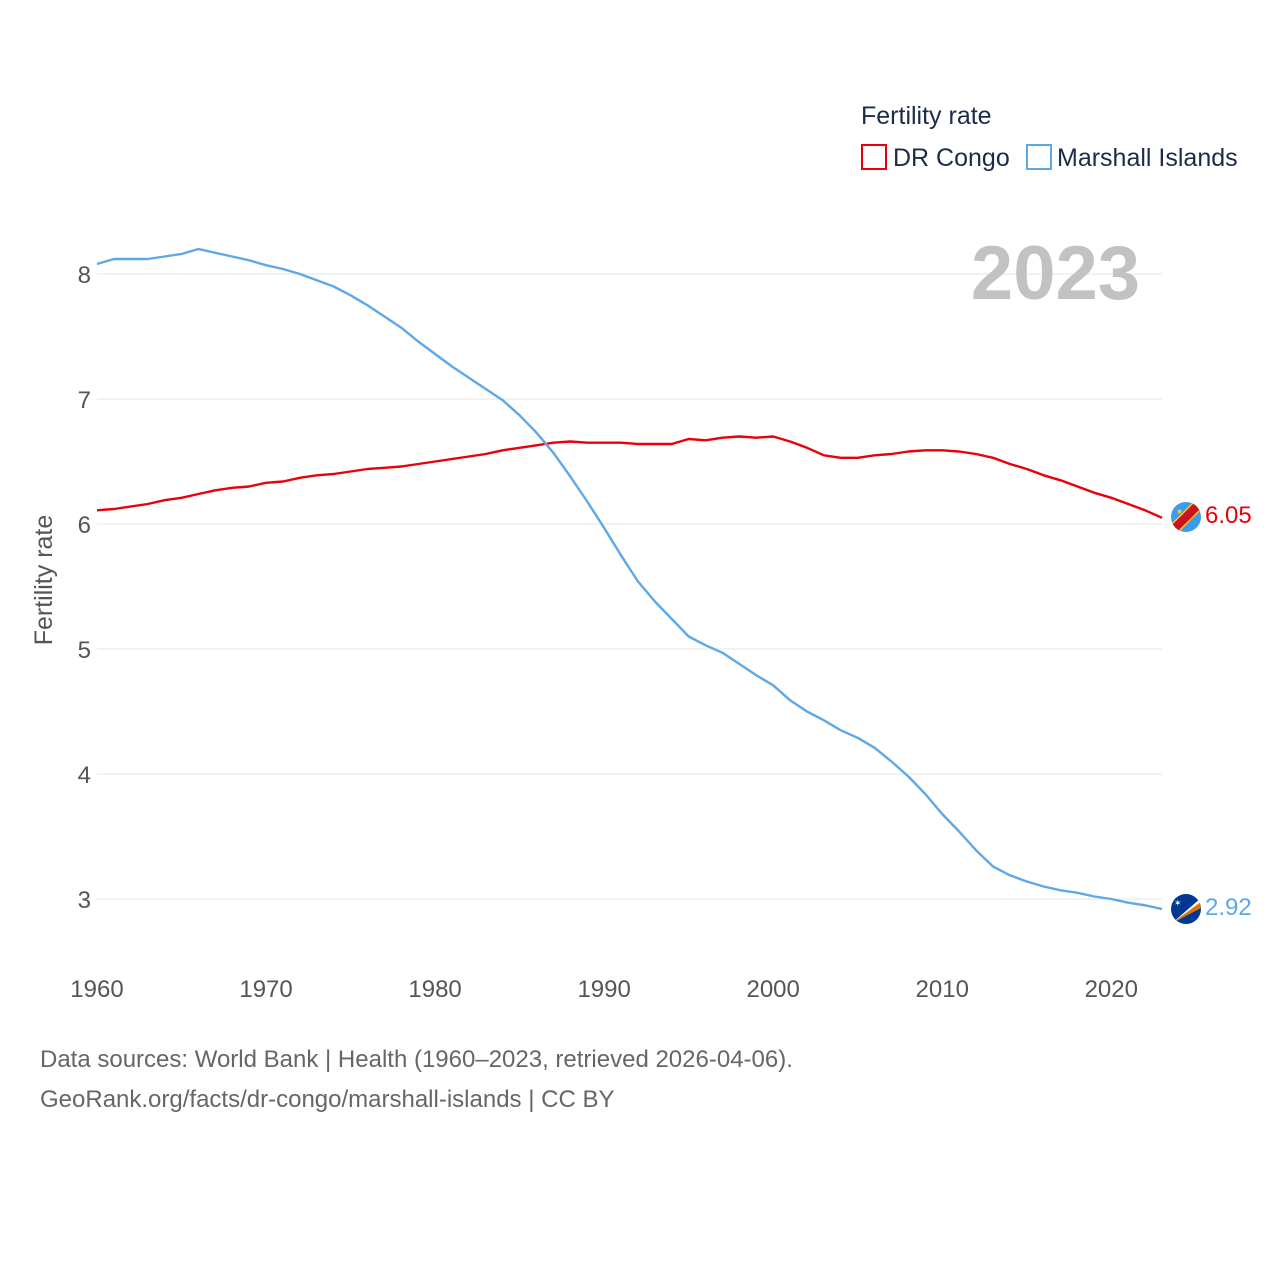 This screenshot has height=1280, width=1280. Describe the element at coordinates (1186, 517) in the screenshot. I see `dr-congo-flag-icon: ★` at that location.